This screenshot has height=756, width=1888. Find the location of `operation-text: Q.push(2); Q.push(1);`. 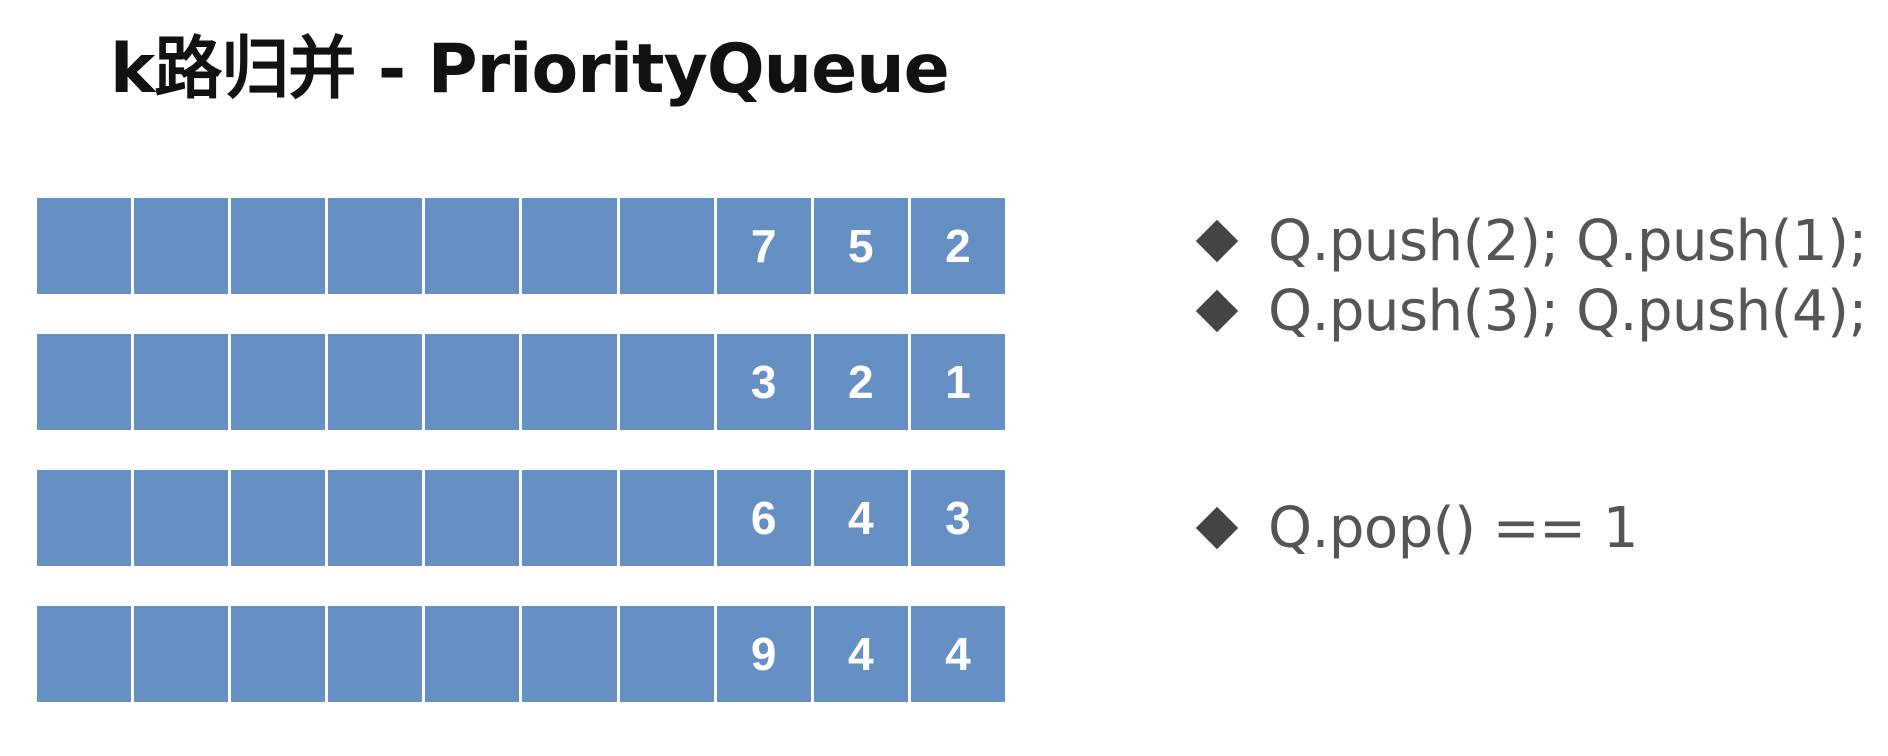

operation-text: Q.push(2); Q.push(1); is located at coordinates (1567, 241).